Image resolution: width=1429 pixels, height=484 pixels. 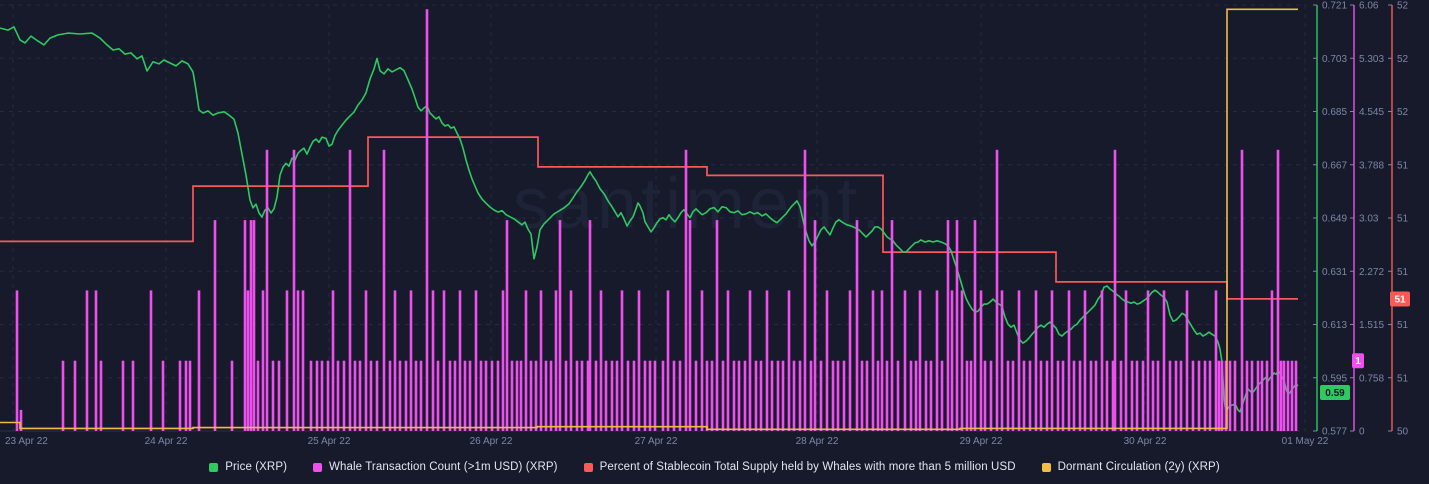 I want to click on price-axis-tick-label: 0.577, so click(x=1334, y=432).